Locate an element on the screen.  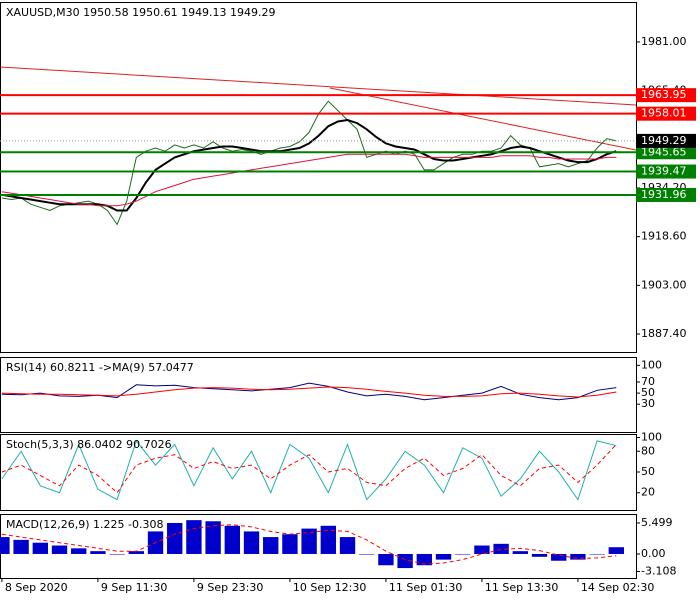
y-tick-label: 30 is located at coordinates (648, 403).